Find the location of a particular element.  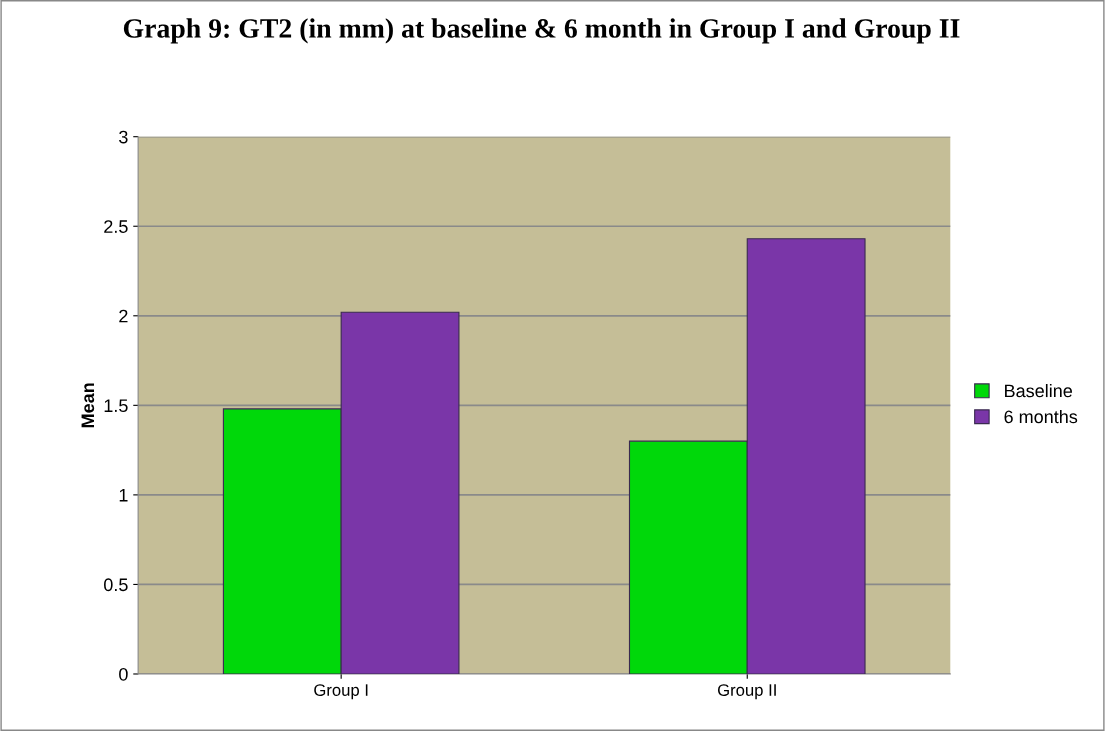

y-tick-label: 2.5 is located at coordinates (116, 226).